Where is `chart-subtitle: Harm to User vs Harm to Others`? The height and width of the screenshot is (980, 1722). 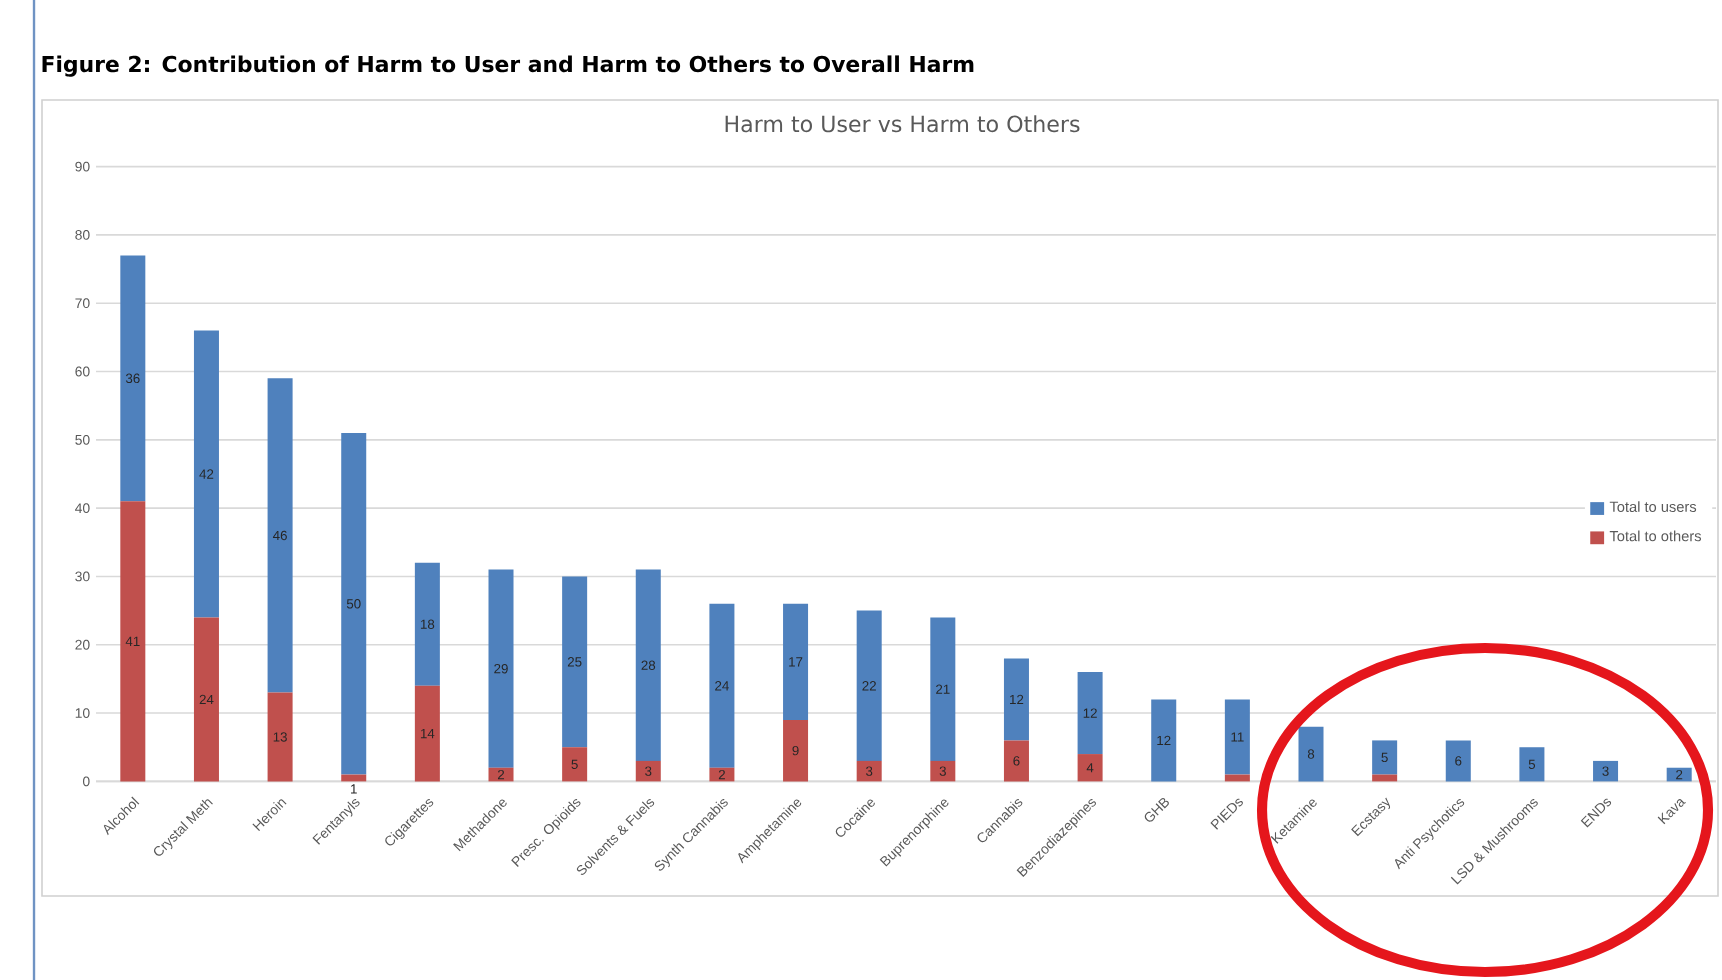
chart-subtitle: Harm to User vs Harm to Others is located at coordinates (902, 124).